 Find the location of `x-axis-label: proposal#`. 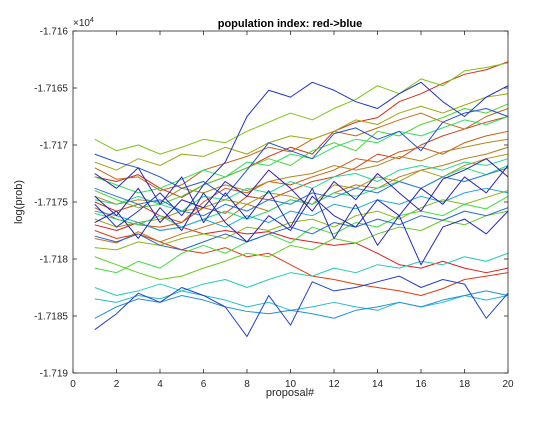

x-axis-label: proposal# is located at coordinates (290, 393).